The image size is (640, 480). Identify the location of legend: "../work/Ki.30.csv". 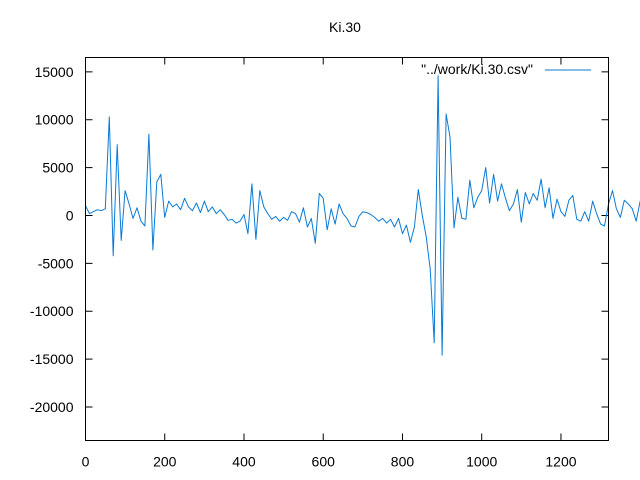
(506, 69).